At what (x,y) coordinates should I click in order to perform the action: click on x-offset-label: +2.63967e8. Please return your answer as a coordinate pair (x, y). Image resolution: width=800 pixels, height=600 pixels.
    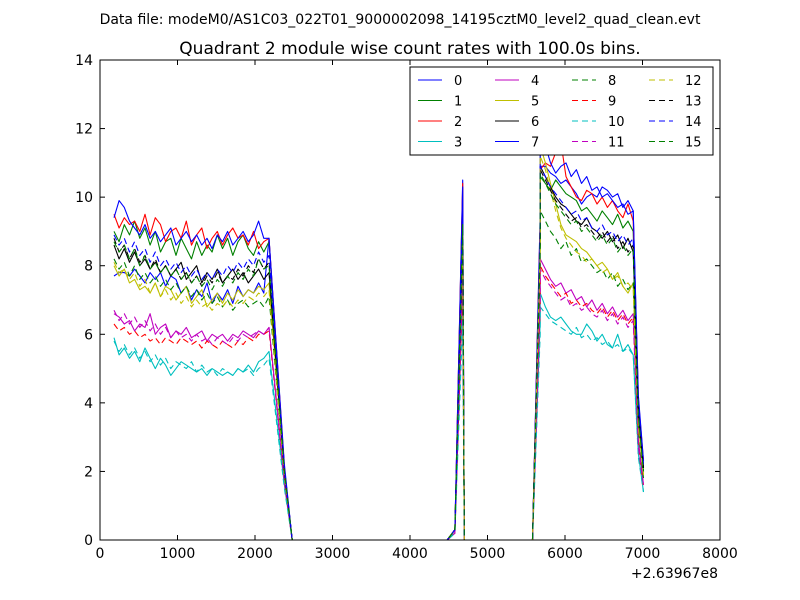
    Looking at the image, I should click on (674, 574).